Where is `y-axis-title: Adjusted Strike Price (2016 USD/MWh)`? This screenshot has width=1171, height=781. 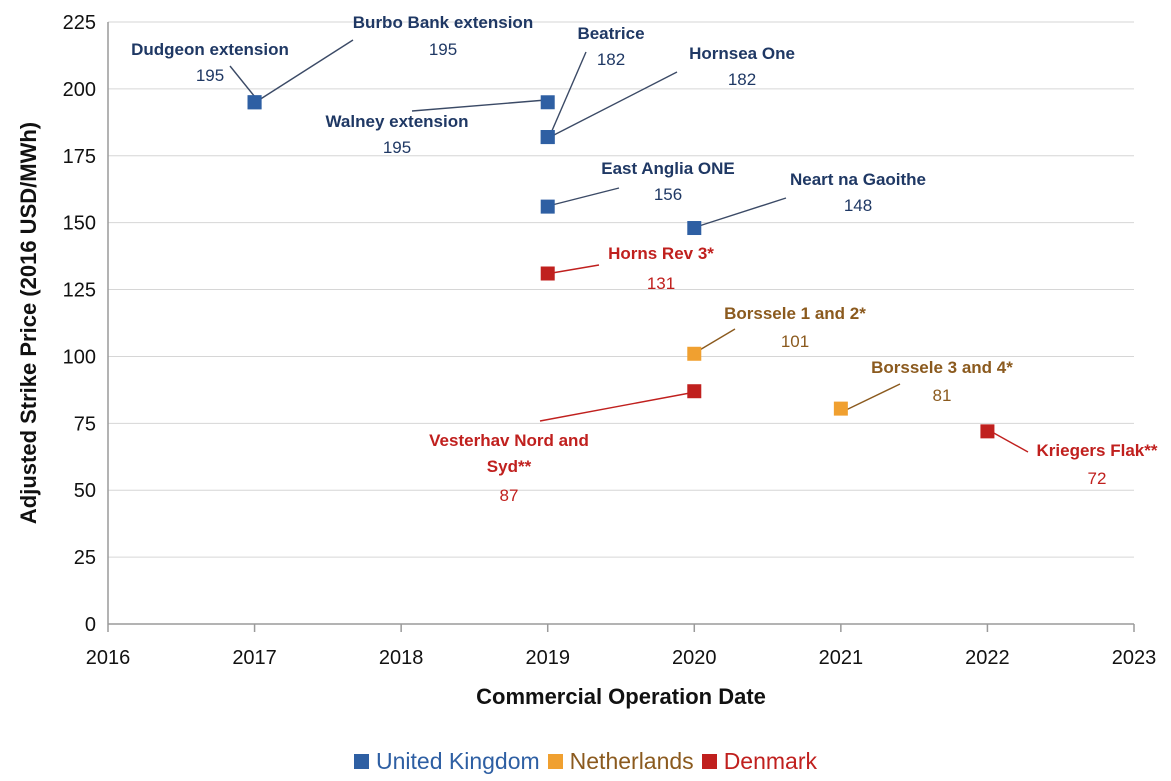
y-axis-title: Adjusted Strike Price (2016 USD/MWh) is located at coordinates (28, 323).